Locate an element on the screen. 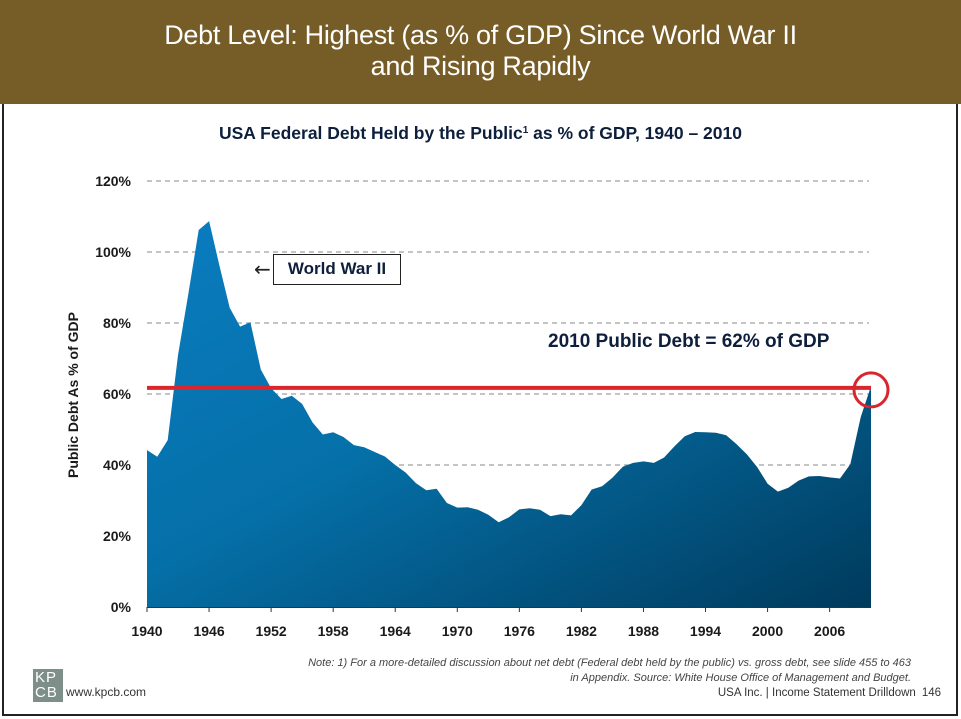 The image size is (961, 719). logo-line2: CB is located at coordinates (46, 692).